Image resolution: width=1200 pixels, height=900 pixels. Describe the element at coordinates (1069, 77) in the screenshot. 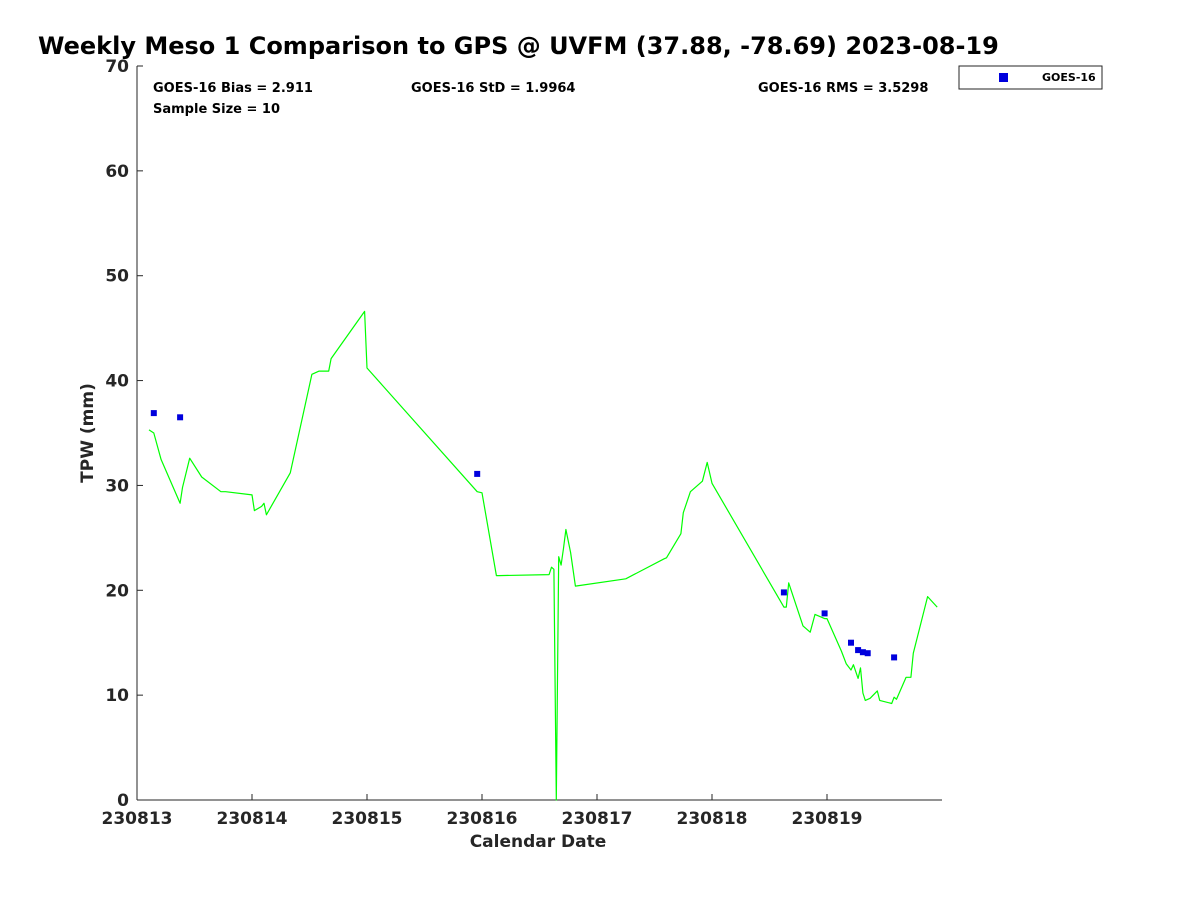

I see `legend-label-goes16: GOES-16` at that location.